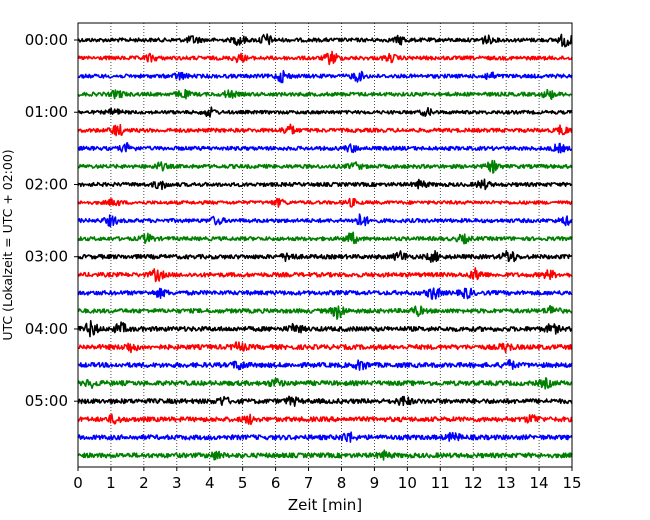 The height and width of the screenshot is (520, 650). What do you see at coordinates (46, 112) in the screenshot?
I see `y-tick-label: 01:00` at bounding box center [46, 112].